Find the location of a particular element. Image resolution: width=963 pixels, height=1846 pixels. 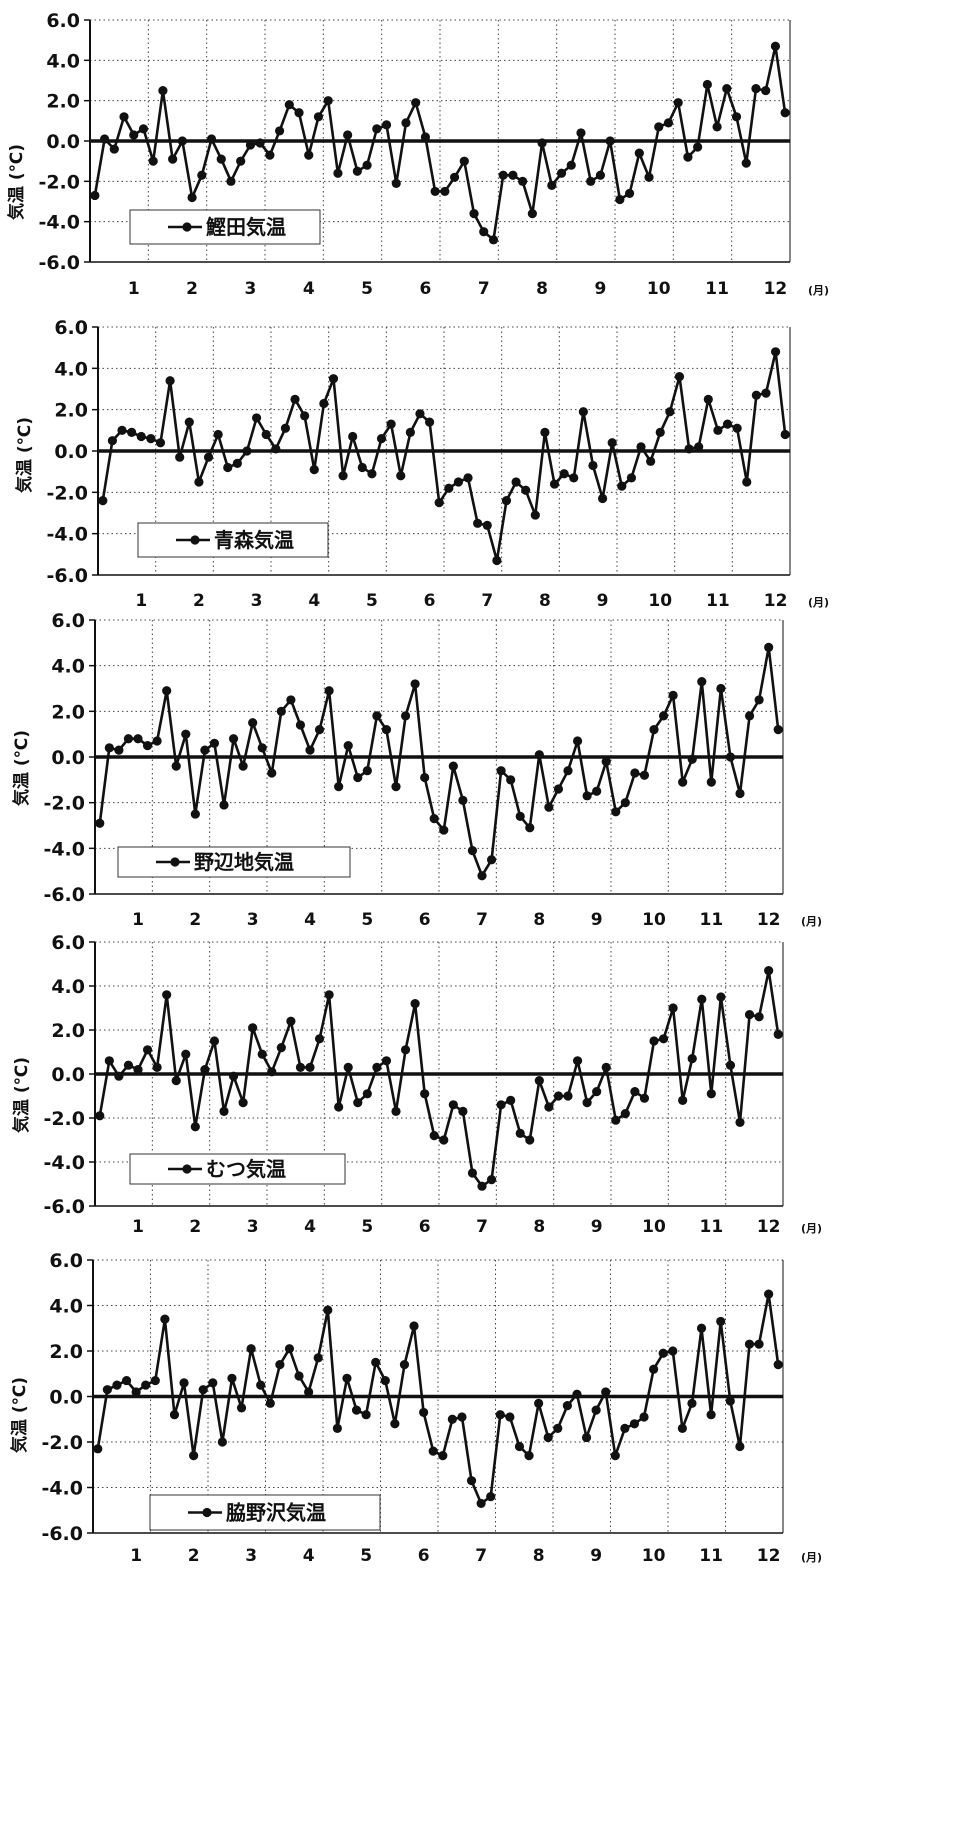

x-tick-label: 6 is located at coordinates (425, 289).